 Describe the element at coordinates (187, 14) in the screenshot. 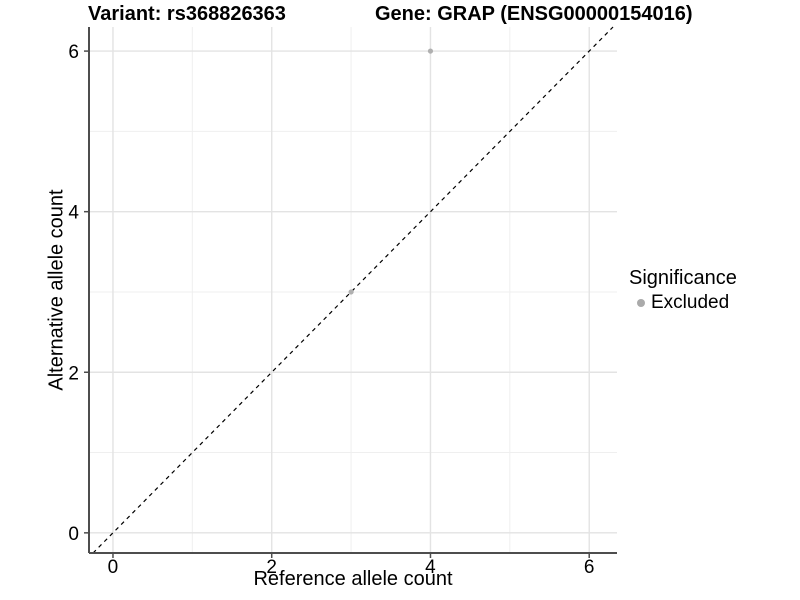

I see `plot-title-variant: Variant: rs368826363` at that location.